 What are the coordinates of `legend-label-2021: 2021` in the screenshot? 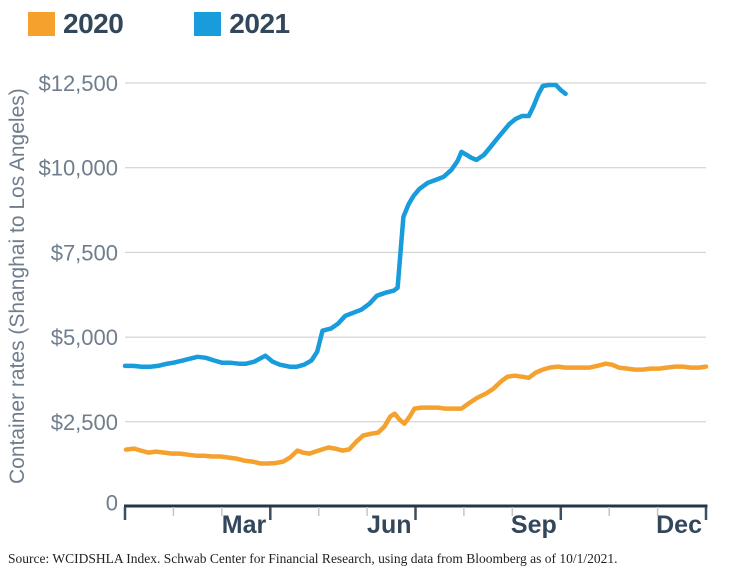 It's located at (259, 23).